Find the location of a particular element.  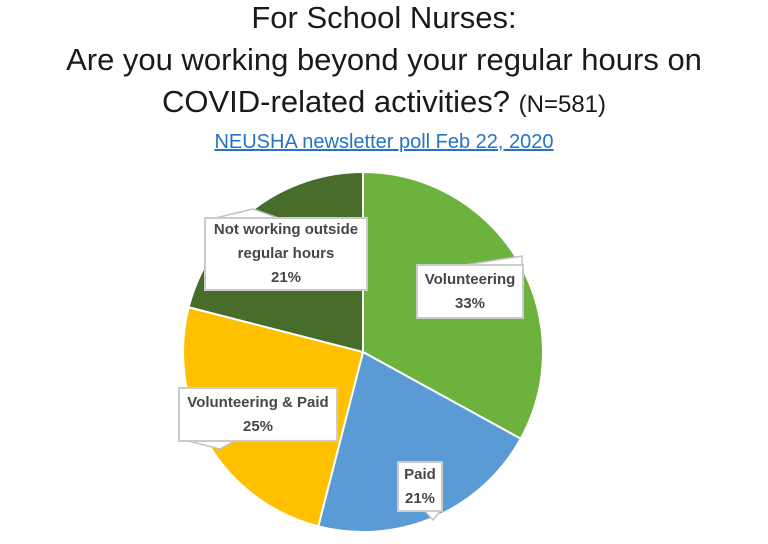

callout-volpaid: Volunteering & Paid 25% is located at coordinates (258, 414).